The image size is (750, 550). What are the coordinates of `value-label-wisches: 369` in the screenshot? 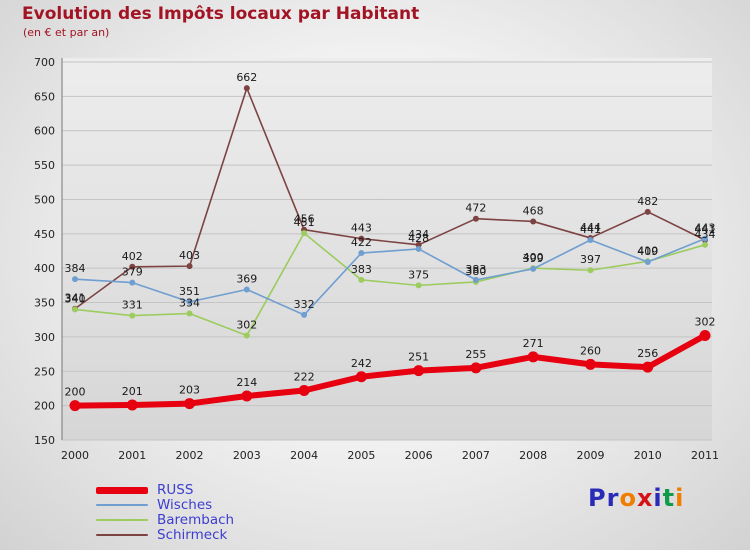 It's located at (246, 278).